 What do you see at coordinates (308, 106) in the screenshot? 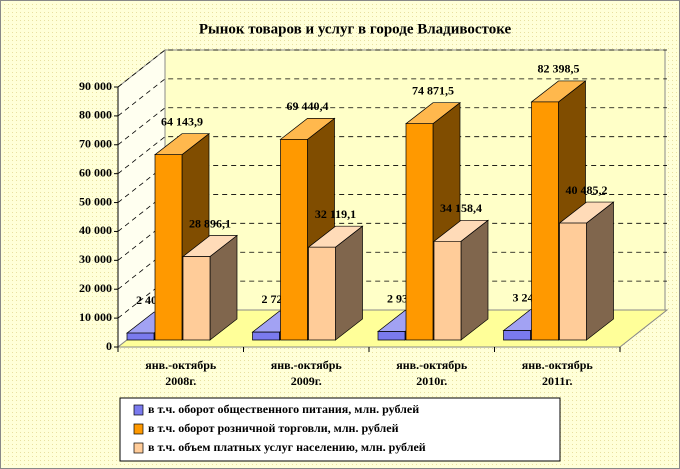
I see `data-label: 69 440,4` at bounding box center [308, 106].